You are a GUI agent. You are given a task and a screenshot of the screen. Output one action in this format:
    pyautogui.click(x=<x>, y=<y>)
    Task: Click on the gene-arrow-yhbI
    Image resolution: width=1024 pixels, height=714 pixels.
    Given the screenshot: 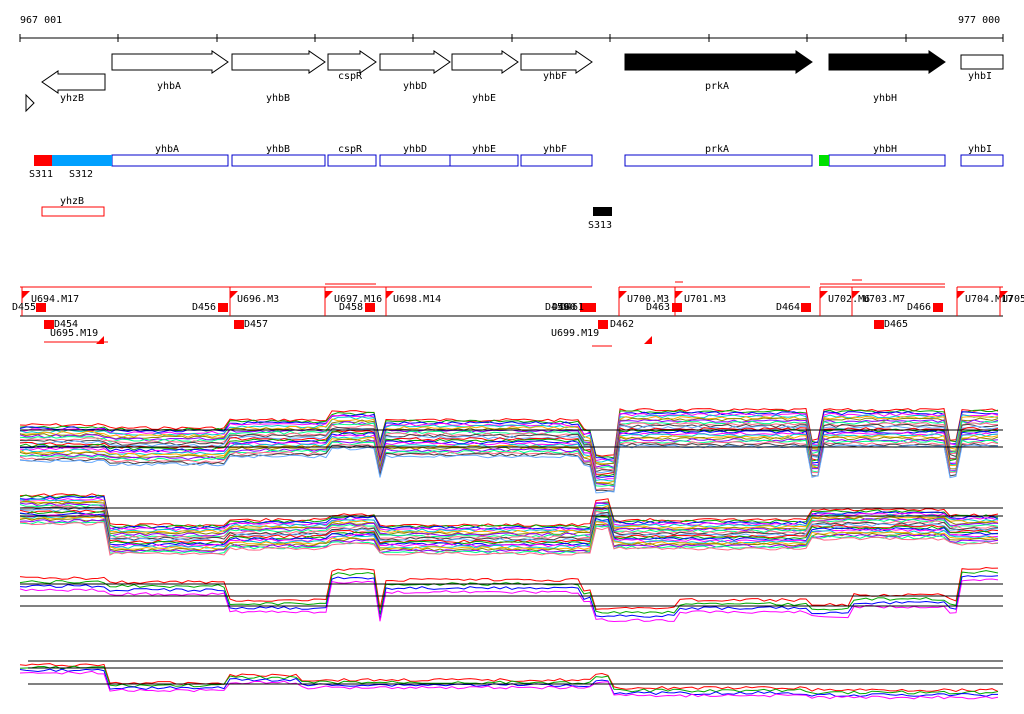 What is the action you would take?
    pyautogui.click(x=982, y=62)
    